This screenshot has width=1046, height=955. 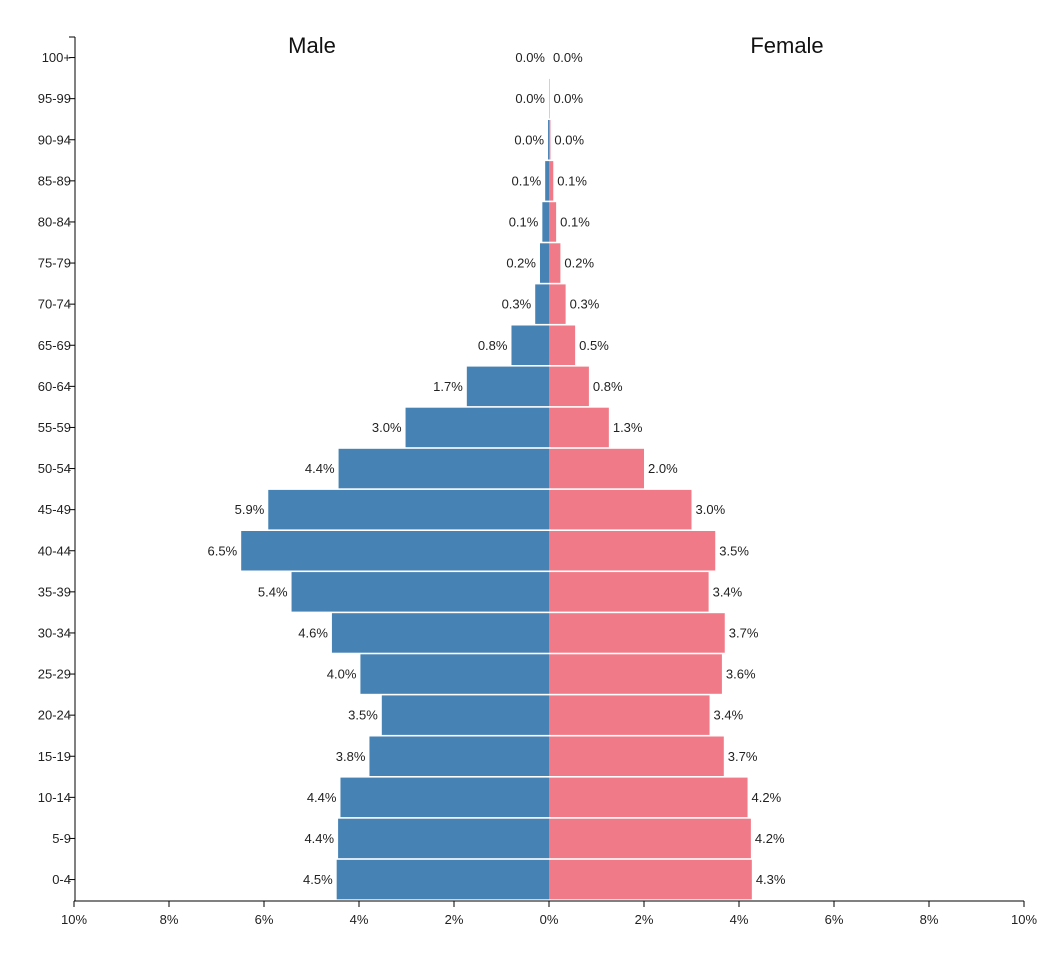 I want to click on female-value-label-55-59: 1.3%, so click(x=628, y=427).